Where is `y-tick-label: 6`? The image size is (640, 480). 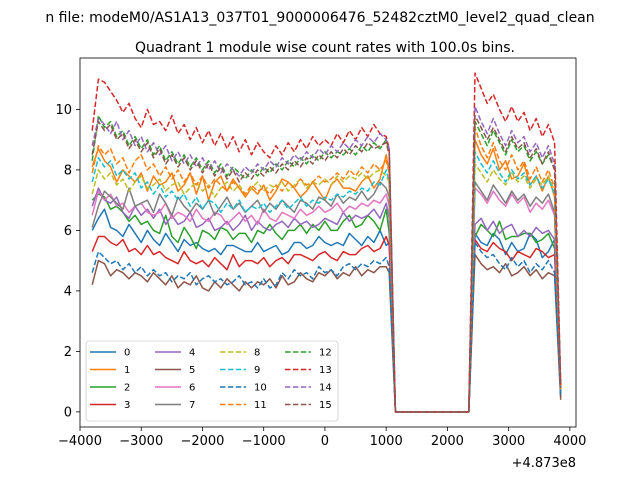 y-tick-label: 6 is located at coordinates (68, 231).